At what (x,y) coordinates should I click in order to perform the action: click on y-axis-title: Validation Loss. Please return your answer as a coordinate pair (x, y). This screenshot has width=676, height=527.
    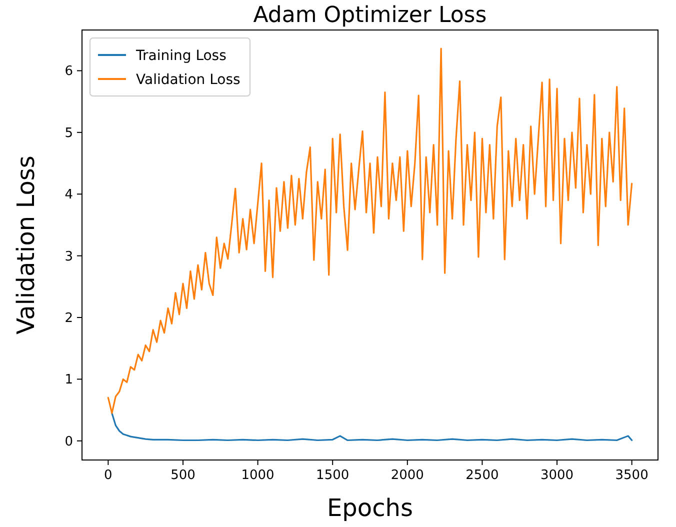
    Looking at the image, I should click on (26, 245).